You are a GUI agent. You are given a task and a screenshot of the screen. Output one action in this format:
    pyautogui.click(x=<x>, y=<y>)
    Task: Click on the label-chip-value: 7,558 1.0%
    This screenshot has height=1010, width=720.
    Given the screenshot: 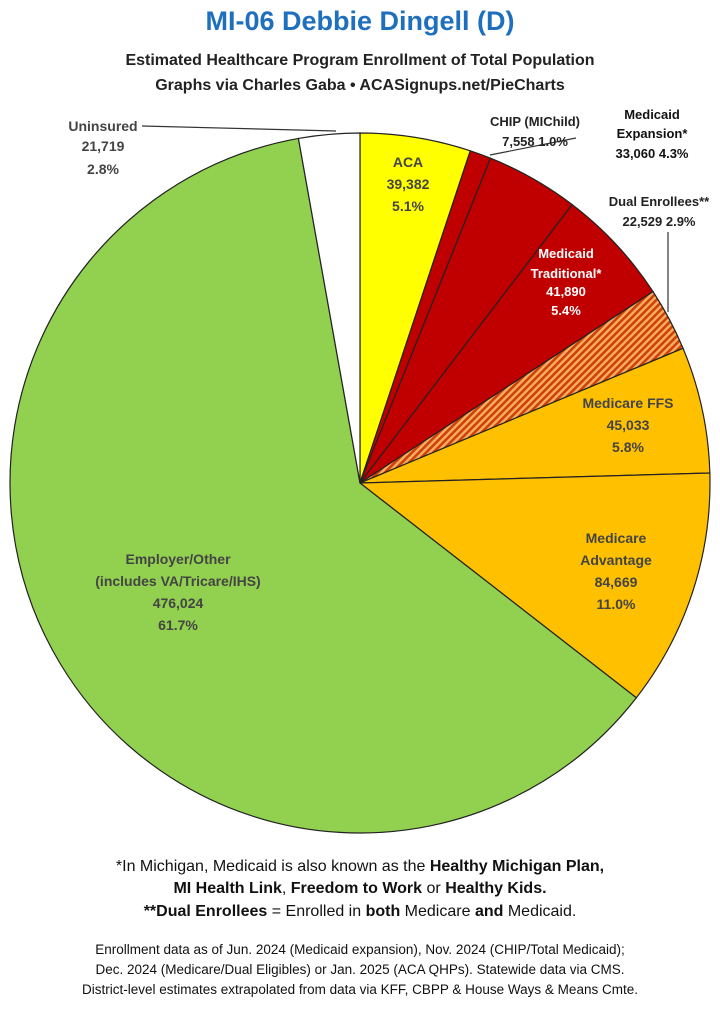 What is the action you would take?
    pyautogui.click(x=535, y=141)
    